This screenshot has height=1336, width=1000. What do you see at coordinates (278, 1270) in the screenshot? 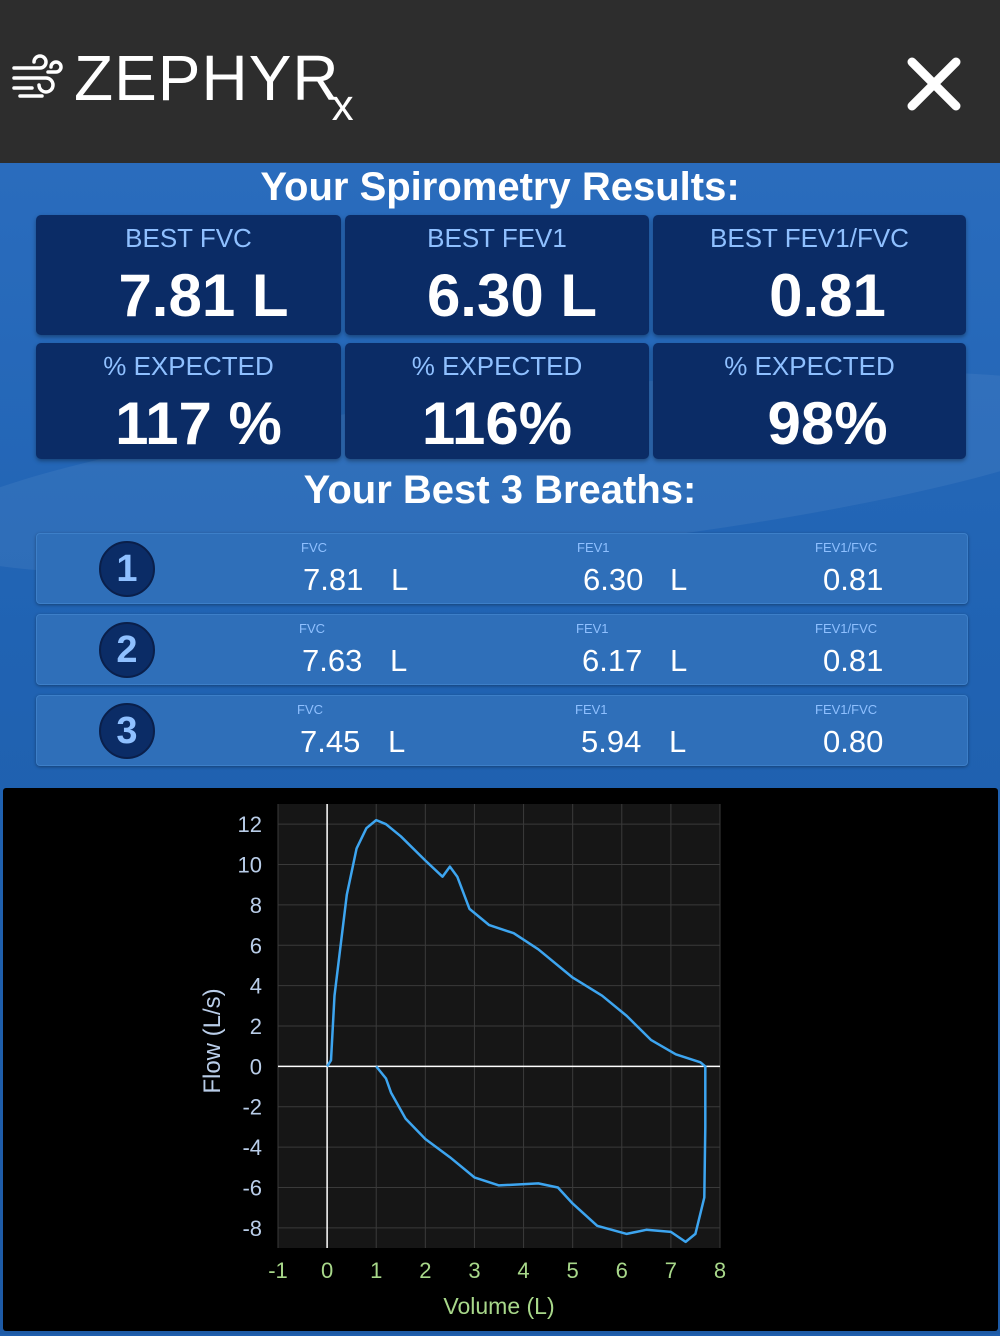
I see `x-tick-label: -1` at bounding box center [278, 1270].